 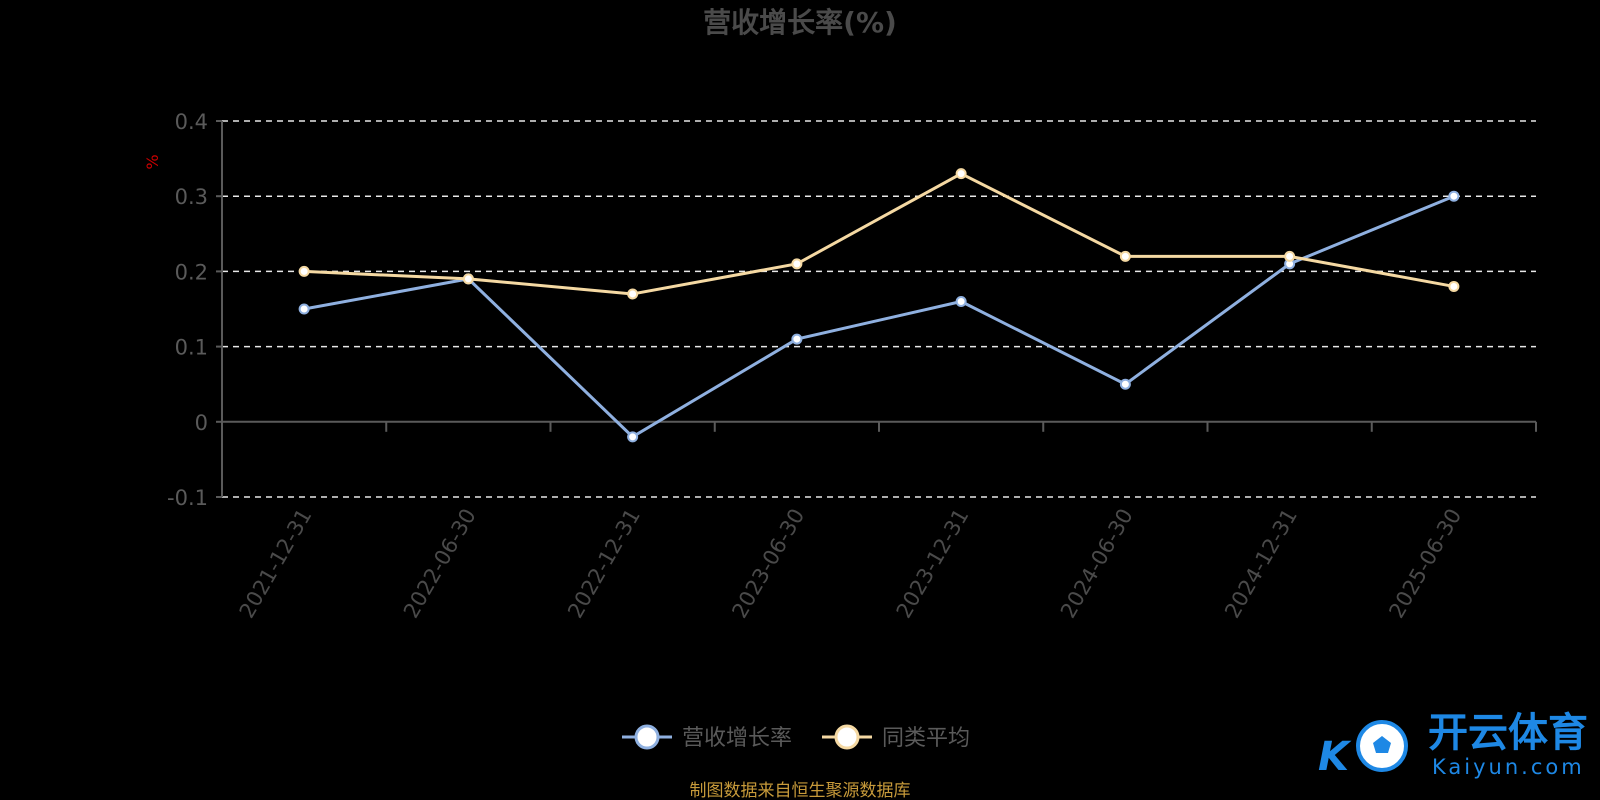 What do you see at coordinates (1335, 757) in the screenshot?
I see `brand-logo-letter: K` at bounding box center [1335, 757].